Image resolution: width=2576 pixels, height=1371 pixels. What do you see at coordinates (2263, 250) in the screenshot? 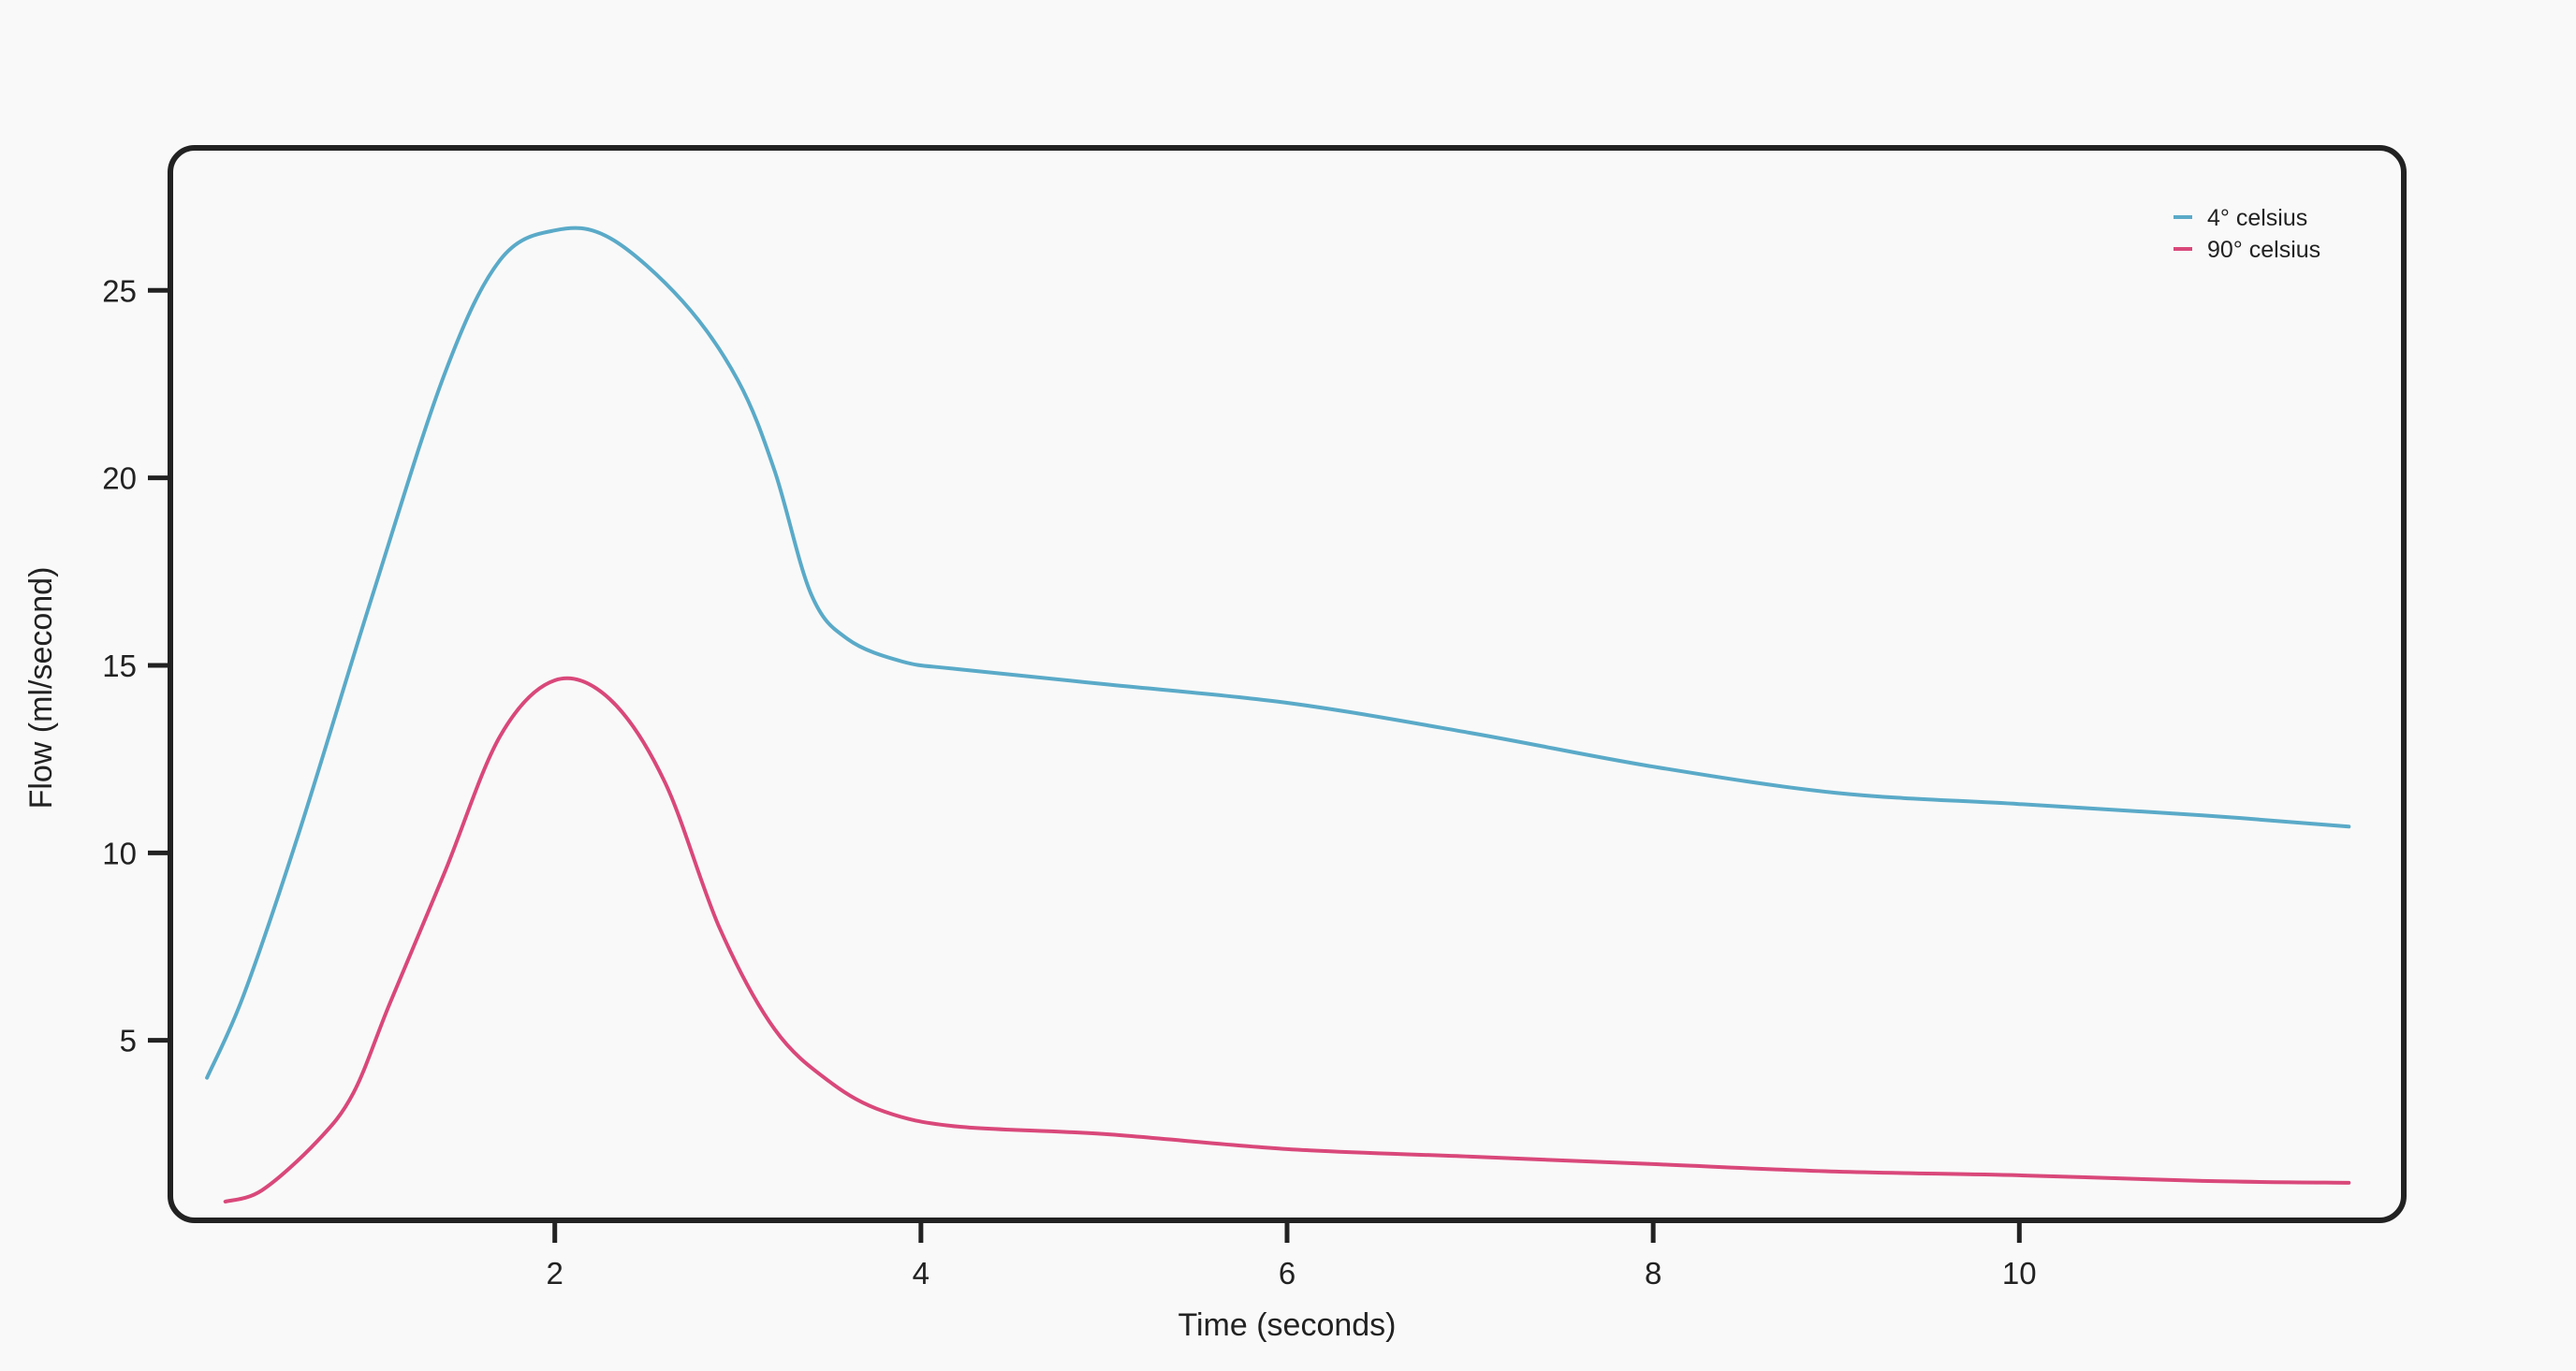
I see `legend-label: 90° celsius` at bounding box center [2263, 250].